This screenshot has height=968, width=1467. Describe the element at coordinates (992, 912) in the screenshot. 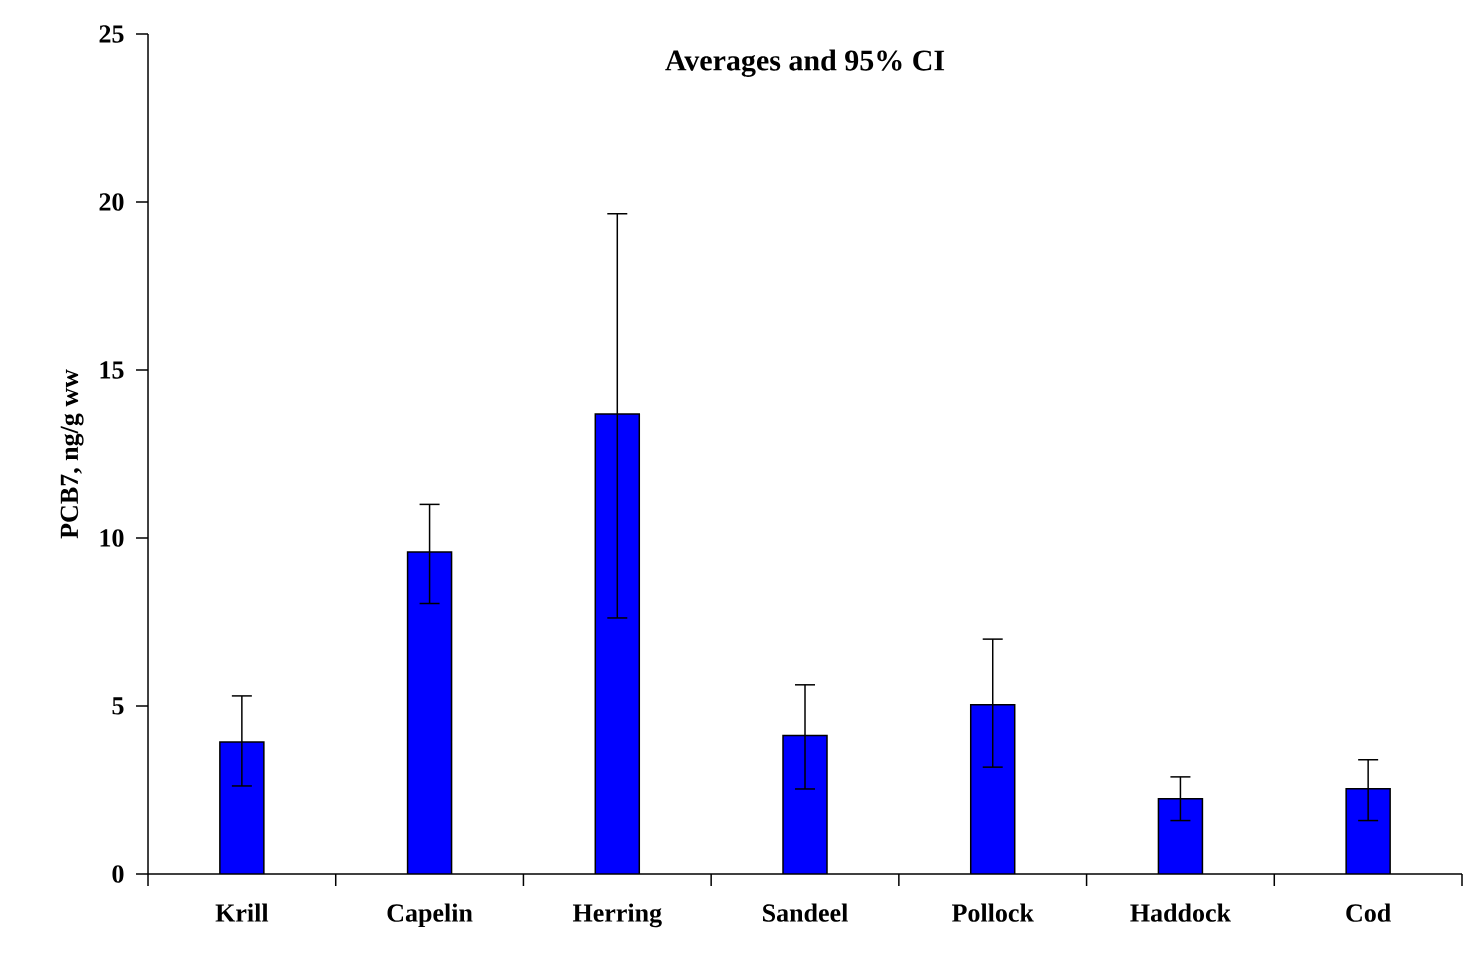

I see `x-tick-label: Pollock` at that location.